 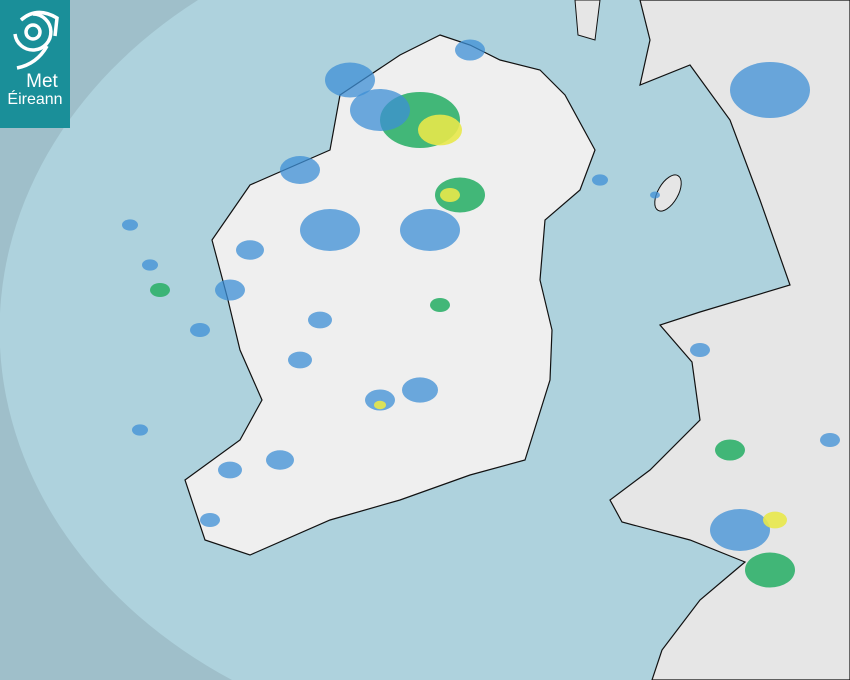 I want to click on logo-text-met: Met, so click(x=42, y=81).